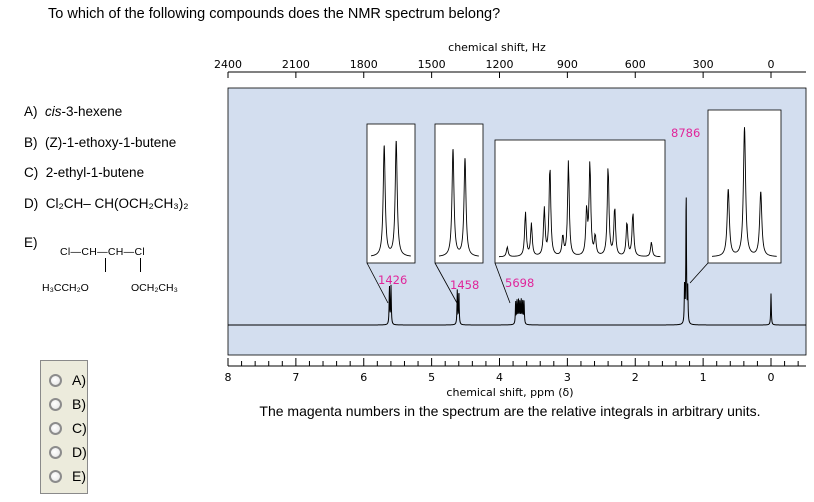  I want to click on radio-a: A), so click(67, 380).